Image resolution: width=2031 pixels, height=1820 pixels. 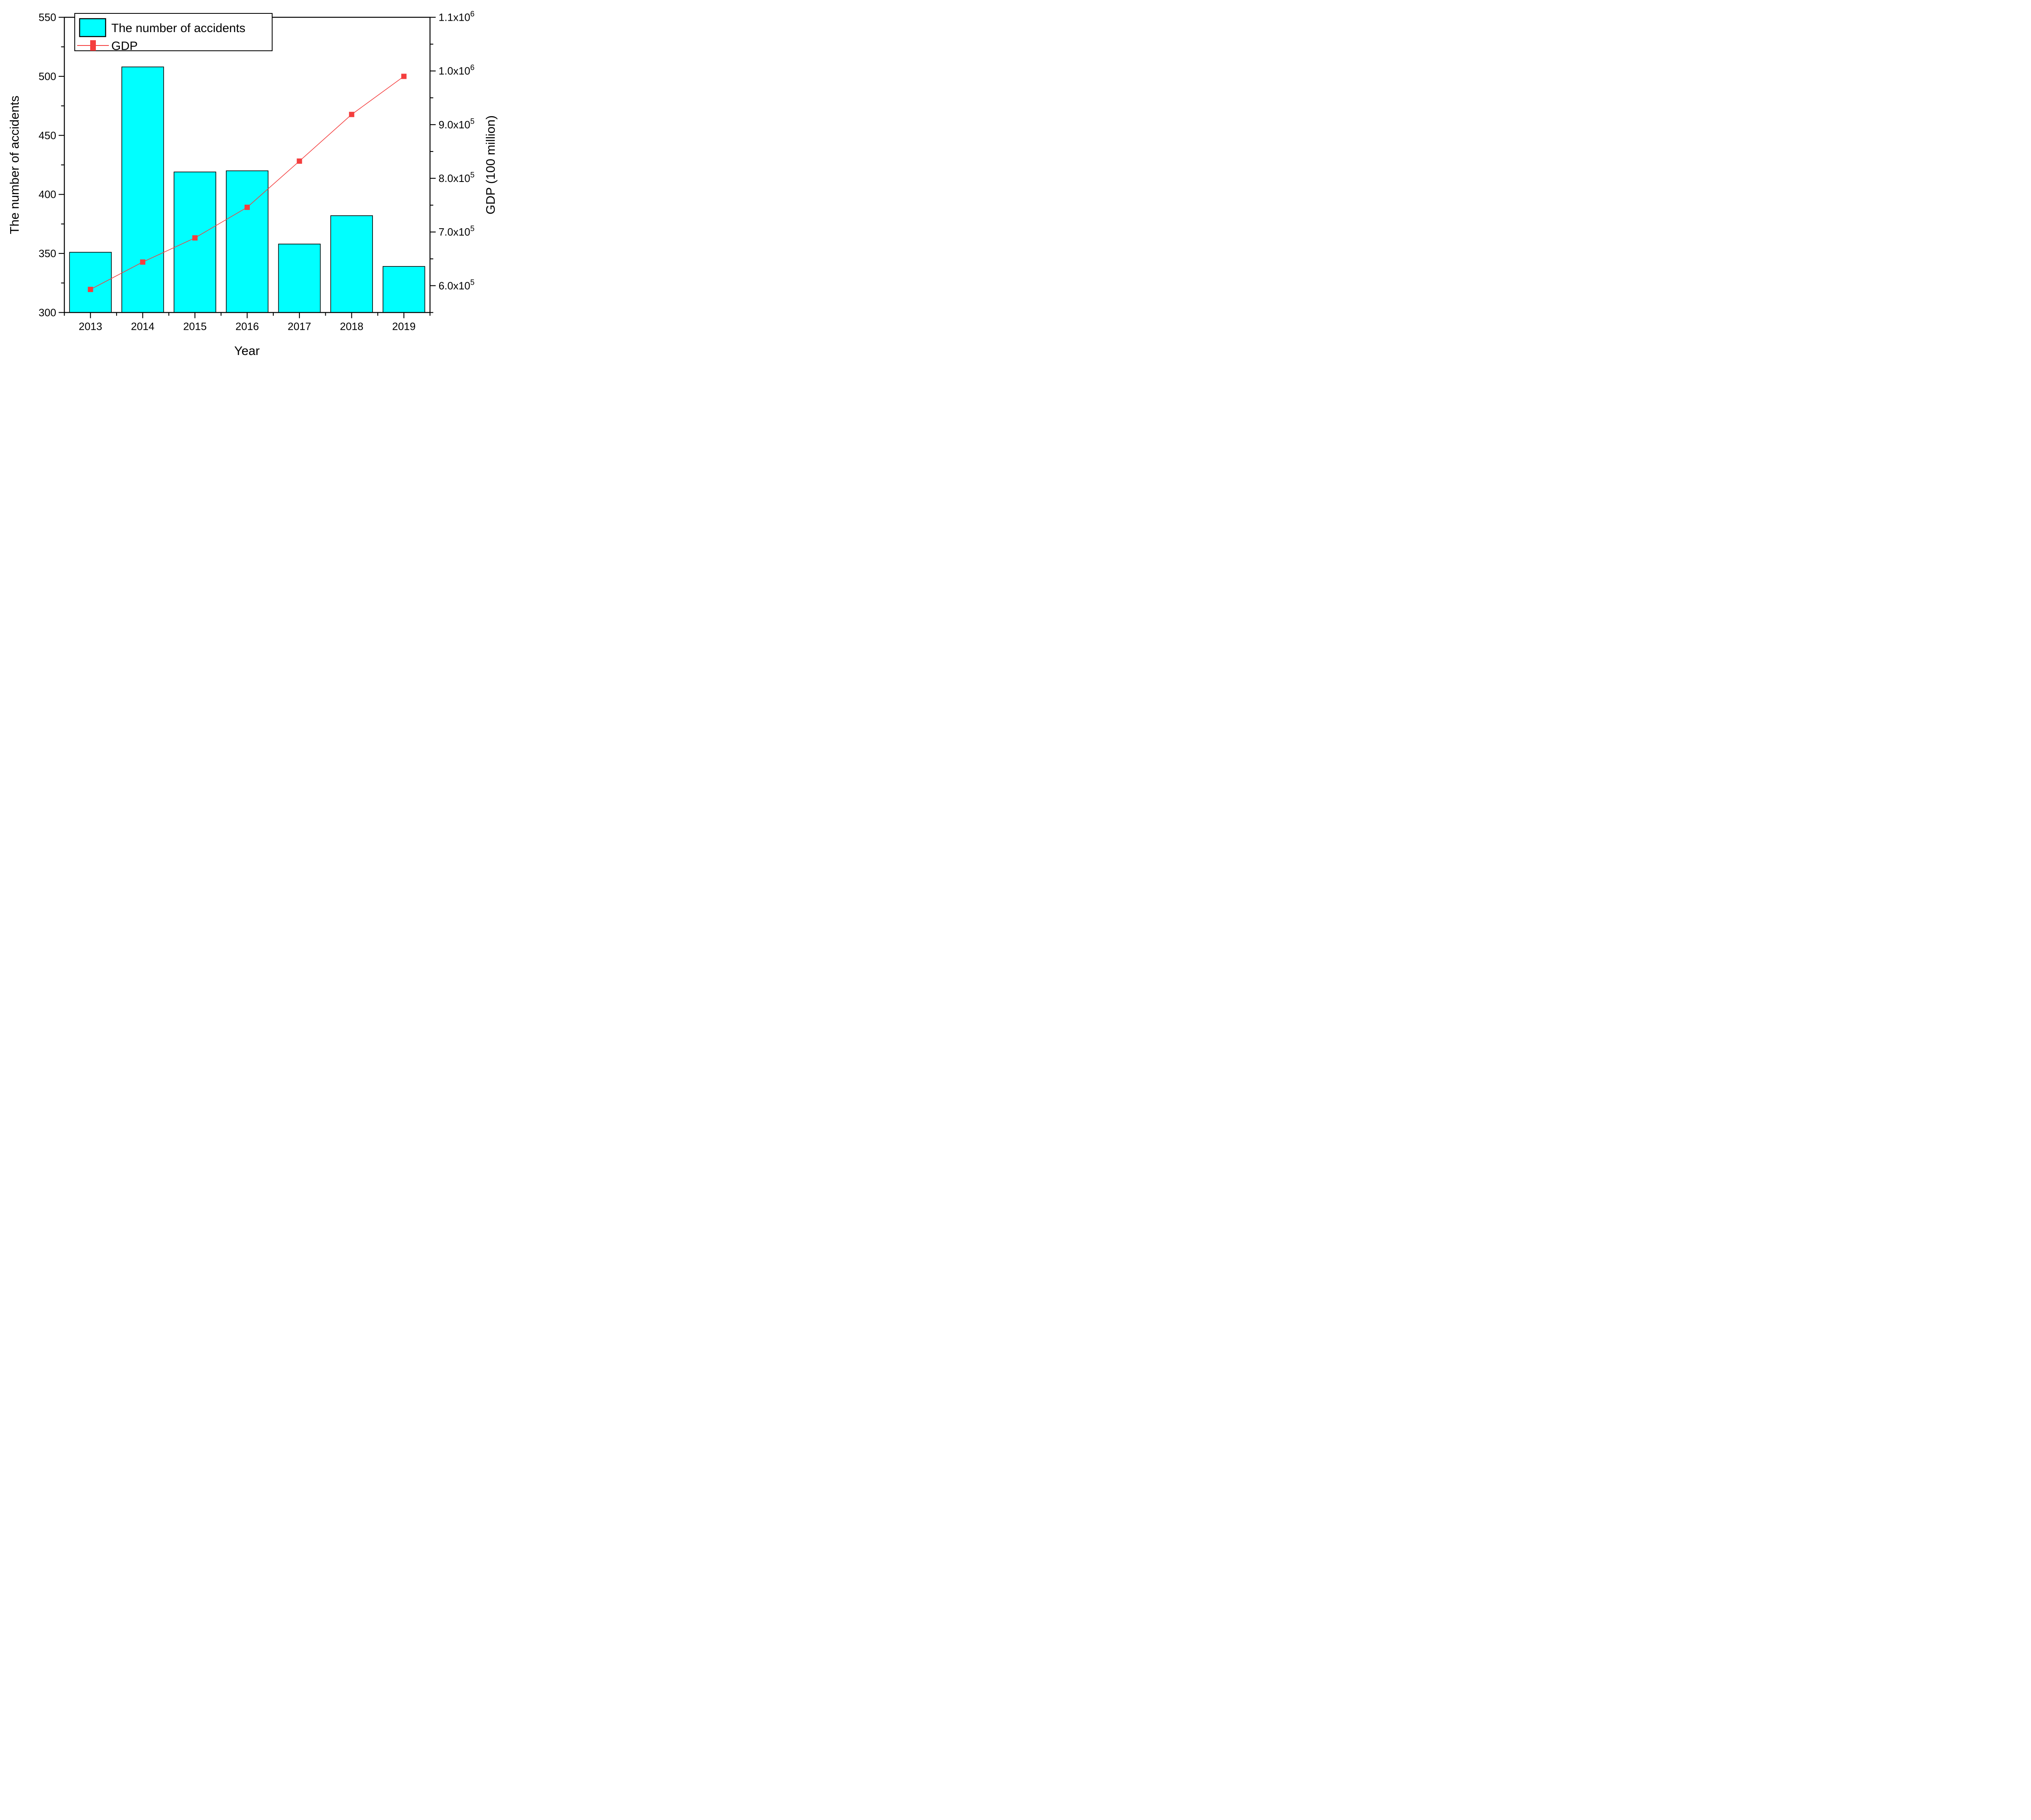 What do you see at coordinates (457, 285) in the screenshot?
I see `y-right-tick-label: 6.0x10⁵` at bounding box center [457, 285].